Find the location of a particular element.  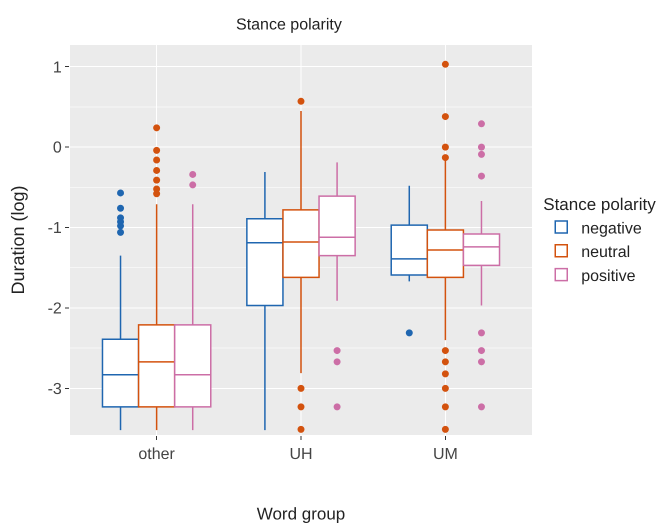

legend-label: negative is located at coordinates (611, 229).